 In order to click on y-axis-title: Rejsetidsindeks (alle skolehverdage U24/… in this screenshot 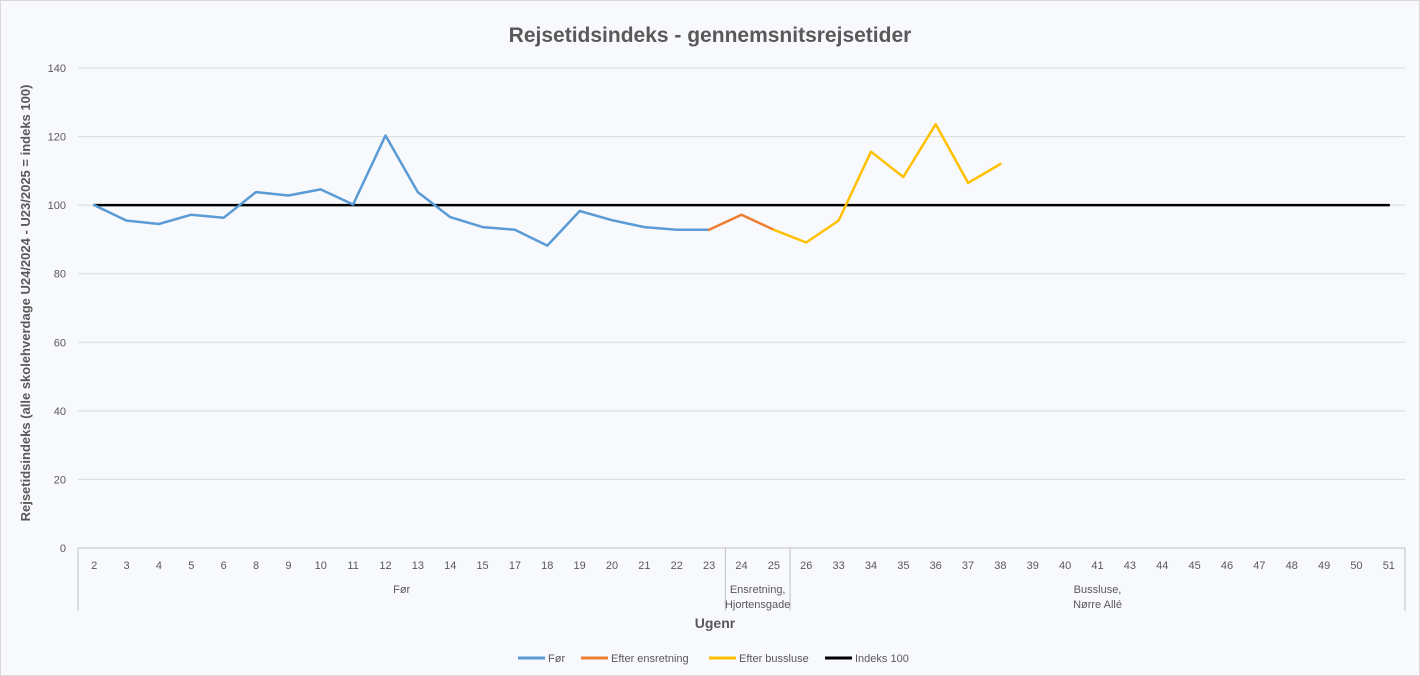, I will do `click(25, 303)`.